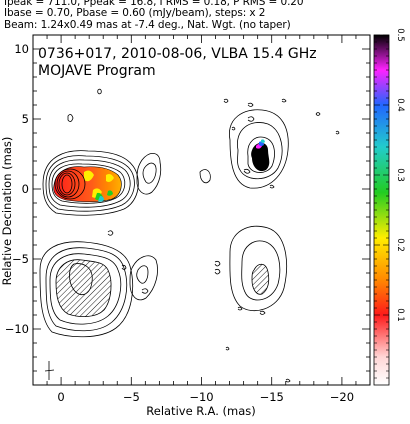  What do you see at coordinates (60, 397) in the screenshot?
I see `x-tick-label: 0` at bounding box center [60, 397].